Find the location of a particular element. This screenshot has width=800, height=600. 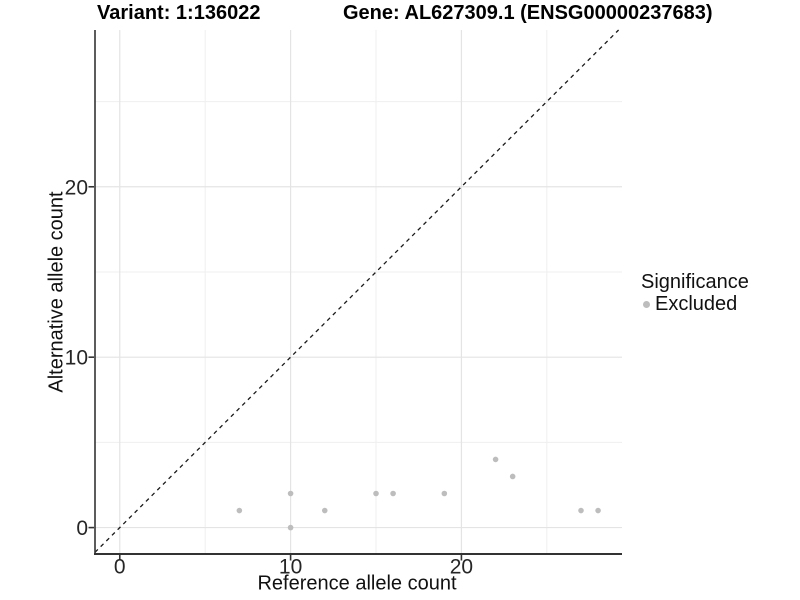

x-axis-title: Reference allele count is located at coordinates (357, 583).